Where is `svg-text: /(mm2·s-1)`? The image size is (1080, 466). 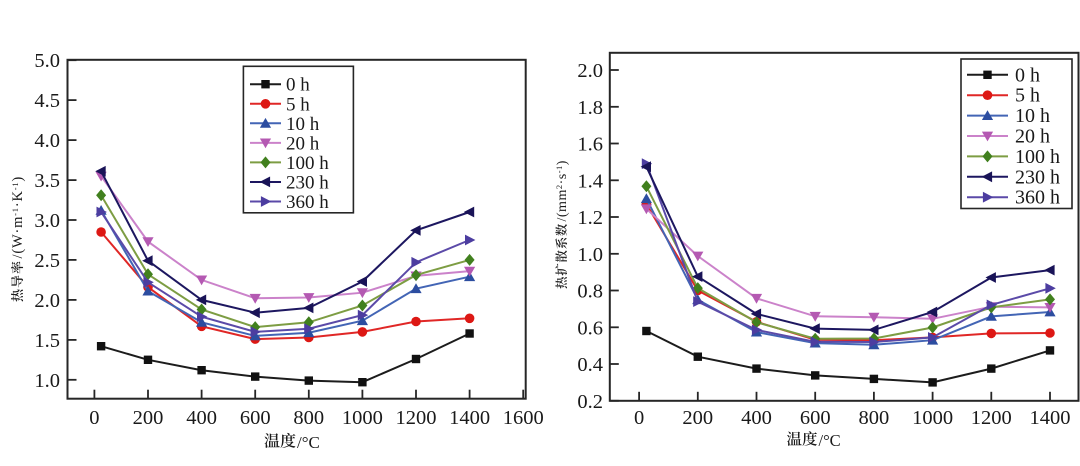 svg-text: /(mm2·s-1) is located at coordinates (562, 190).